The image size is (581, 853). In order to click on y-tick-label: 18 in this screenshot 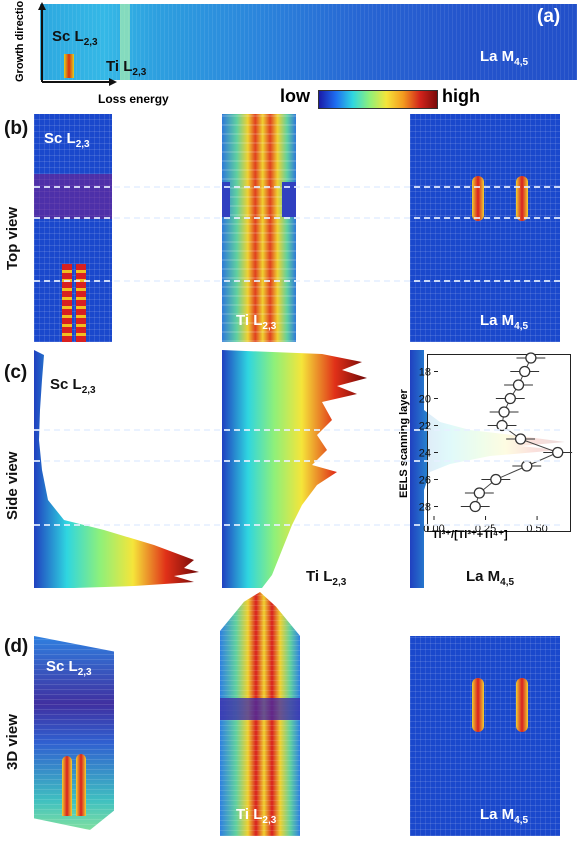, I will do `click(425, 373)`.